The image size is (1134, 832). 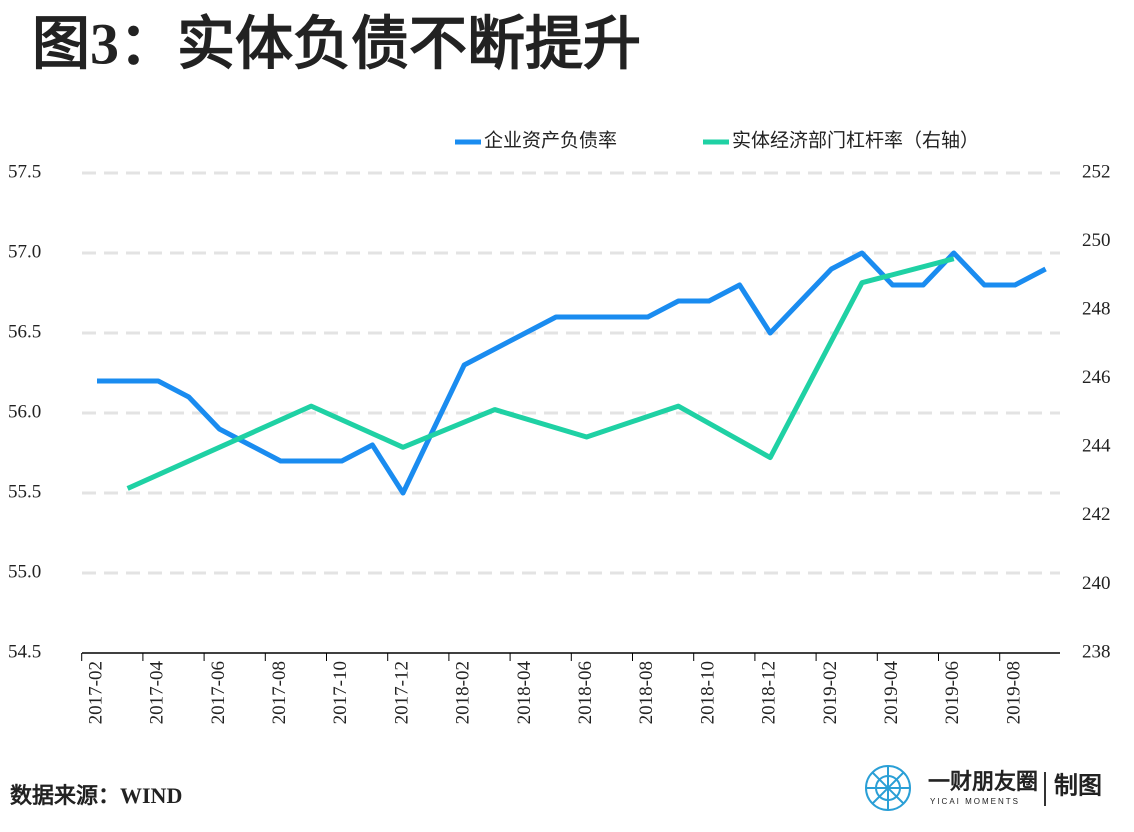 What do you see at coordinates (707, 692) in the screenshot?
I see `x-tick-label: 2018-10` at bounding box center [707, 692].